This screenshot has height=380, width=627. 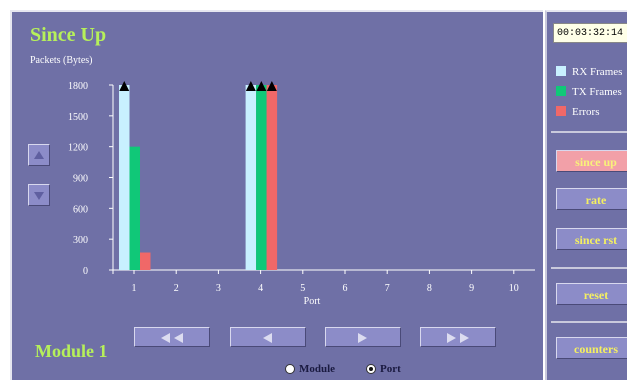 I want to click on triangle-up-icon, so click(x=39, y=155).